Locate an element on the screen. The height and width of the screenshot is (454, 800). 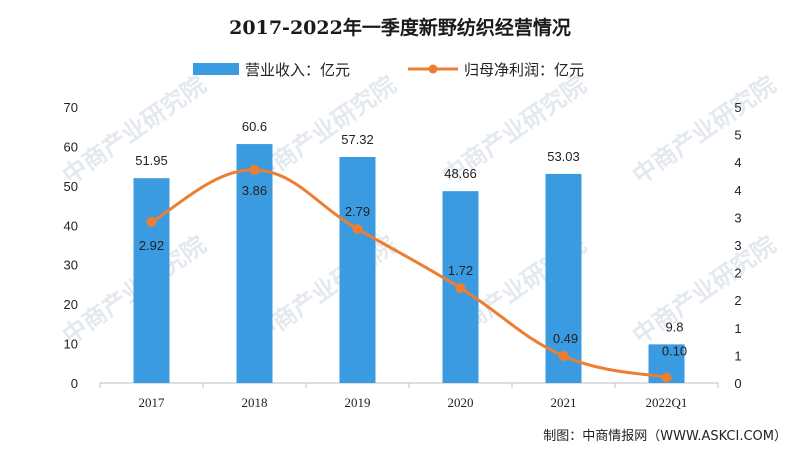
legend-label-revenue: 营业收入：亿元 is located at coordinates (297, 70).